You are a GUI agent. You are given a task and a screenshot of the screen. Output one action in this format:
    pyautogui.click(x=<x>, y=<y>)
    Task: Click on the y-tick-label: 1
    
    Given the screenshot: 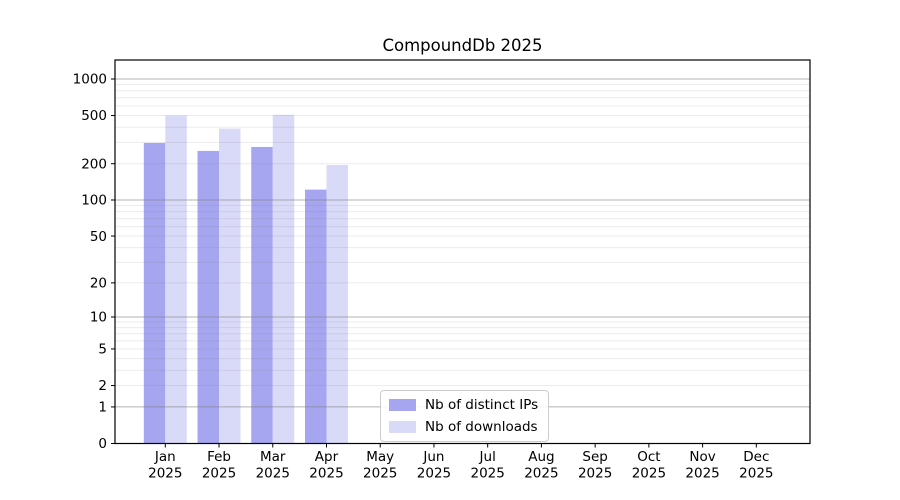 What is the action you would take?
    pyautogui.click(x=102, y=408)
    